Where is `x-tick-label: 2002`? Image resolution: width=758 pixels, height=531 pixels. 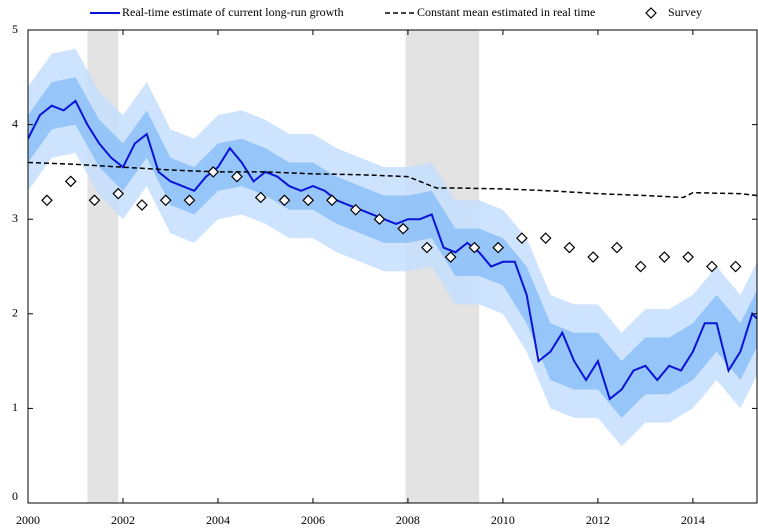
x-tick-label: 2002 is located at coordinates (123, 520).